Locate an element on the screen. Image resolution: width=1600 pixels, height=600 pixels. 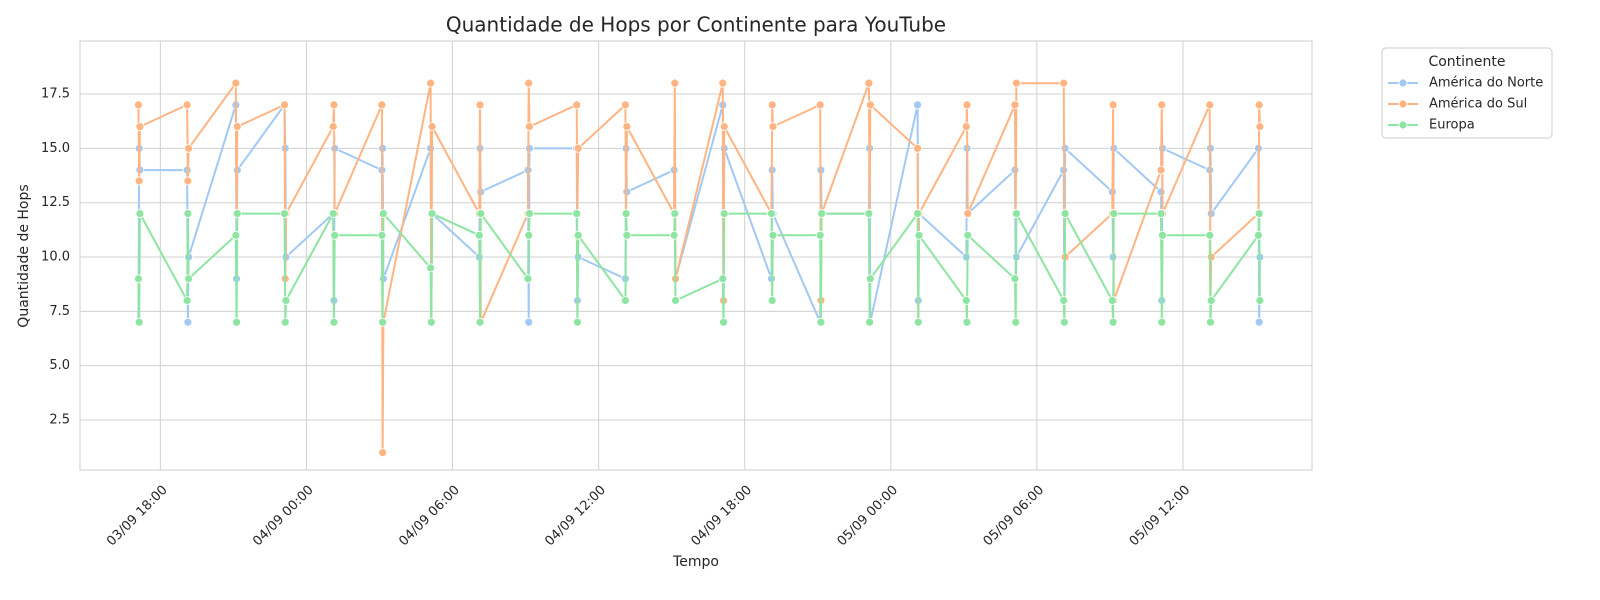
y-tick-label: 2.5 is located at coordinates (59, 420).